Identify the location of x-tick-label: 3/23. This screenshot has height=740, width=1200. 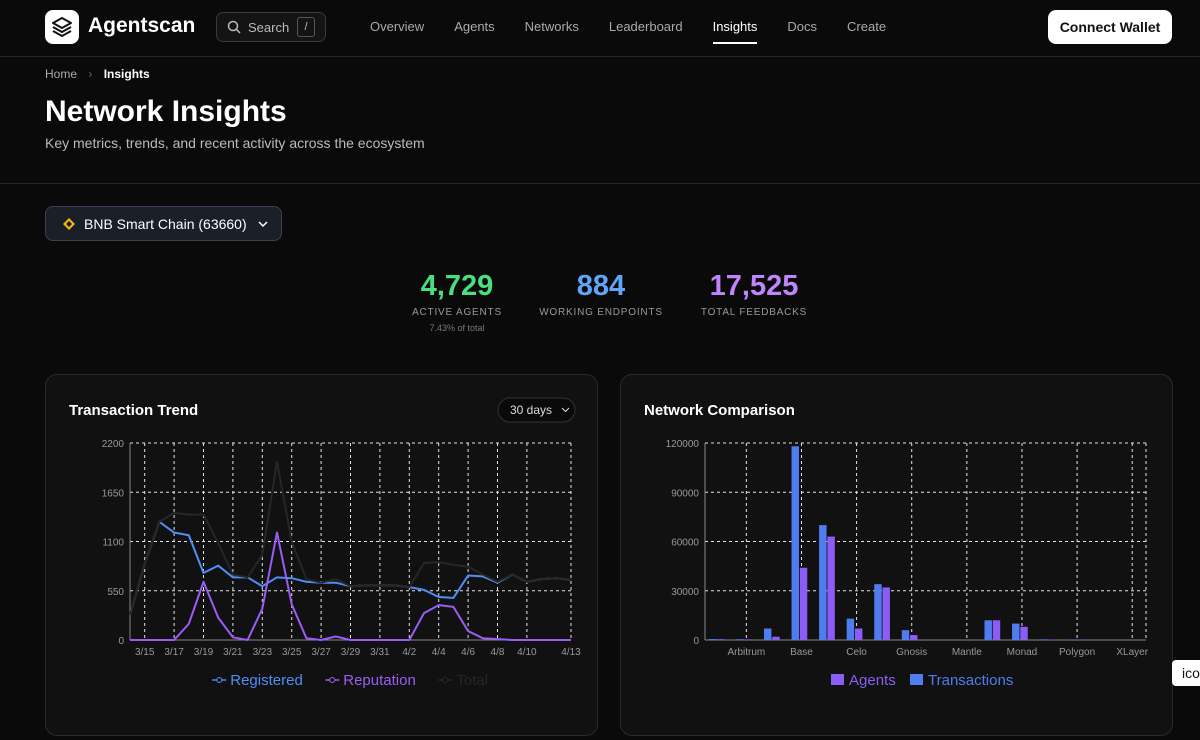
(263, 652).